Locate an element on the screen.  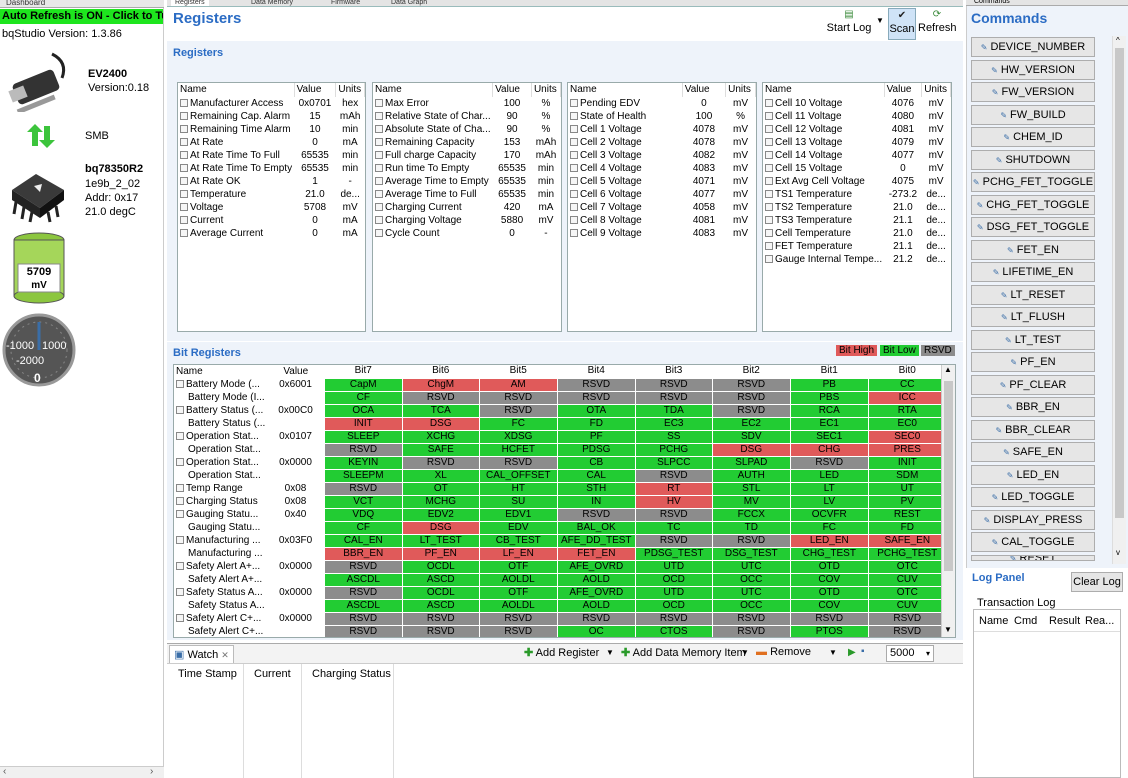
bit-cell: EC0 is located at coordinates (907, 423).